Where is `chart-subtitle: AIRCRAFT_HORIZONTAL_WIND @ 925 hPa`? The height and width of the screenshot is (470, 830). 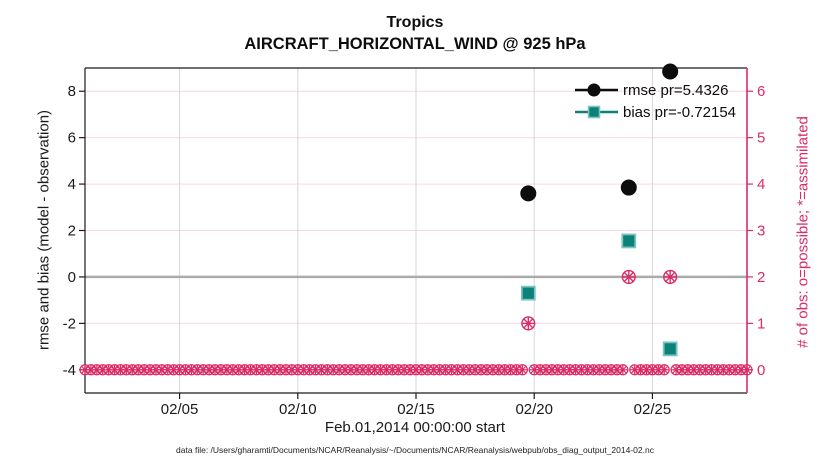
chart-subtitle: AIRCRAFT_HORIZONTAL_WIND @ 925 hPa is located at coordinates (415, 44).